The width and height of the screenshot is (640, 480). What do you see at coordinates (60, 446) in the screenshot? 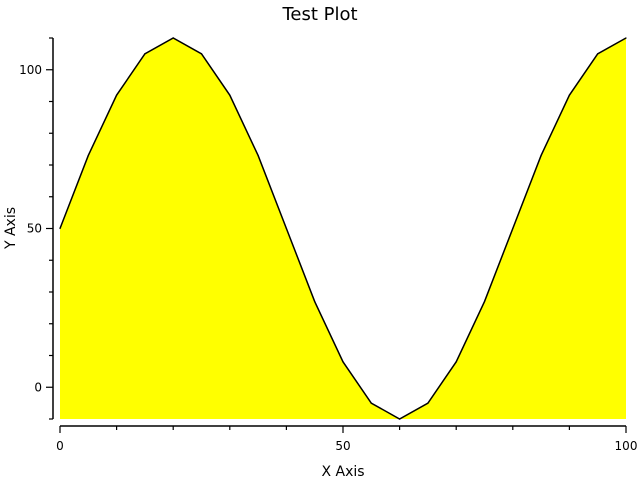
I see `x-tick-label: 0` at bounding box center [60, 446].